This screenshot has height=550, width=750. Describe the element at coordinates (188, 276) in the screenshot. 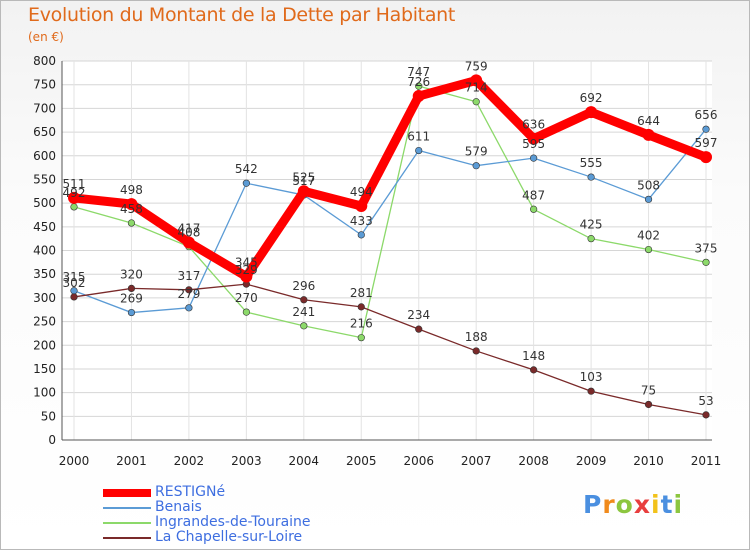

I see `data-label: 317` at that location.